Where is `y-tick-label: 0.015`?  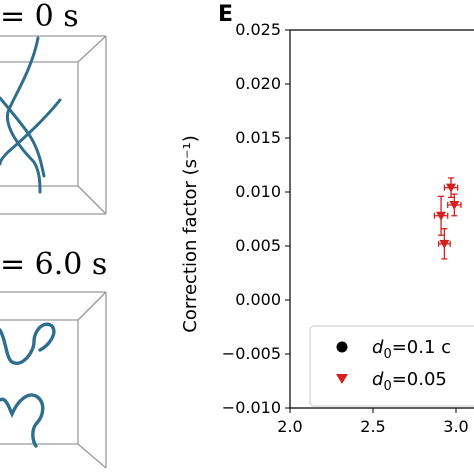 y-tick-label: 0.015 is located at coordinates (258, 137).